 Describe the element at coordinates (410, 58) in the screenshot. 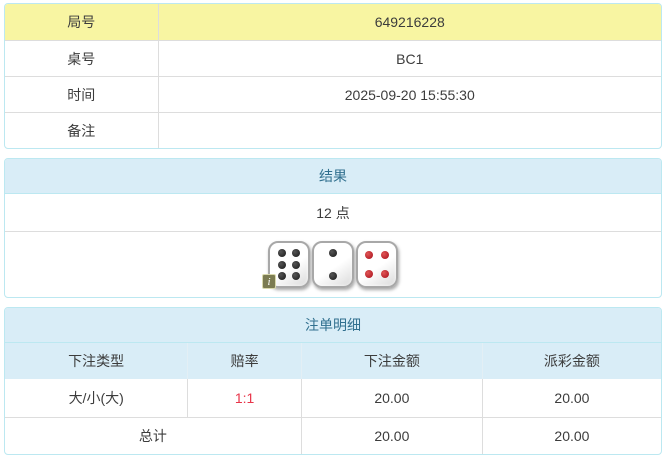

I see `table-id-value: BC1` at that location.